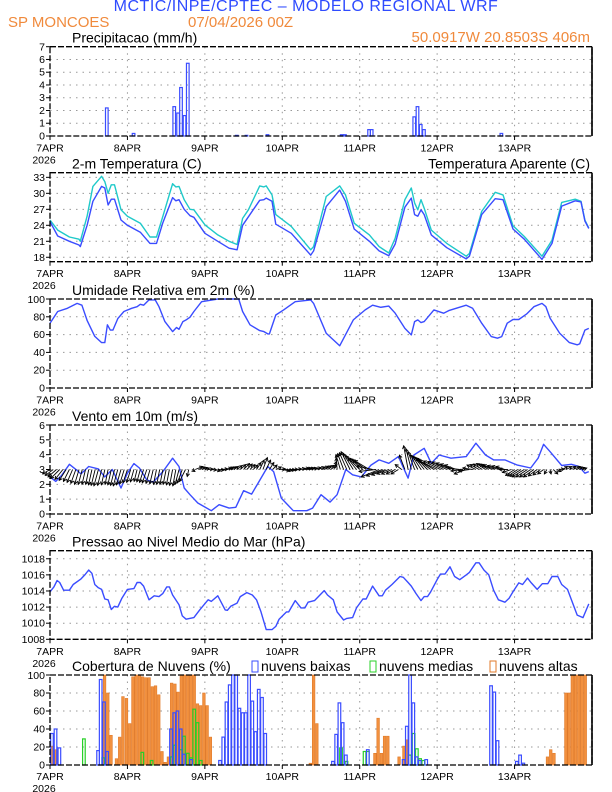 This screenshot has height=792, width=612. What do you see at coordinates (151, 666) in the screenshot?
I see `panel-title: Cobertura de Nuvens (%)` at bounding box center [151, 666].